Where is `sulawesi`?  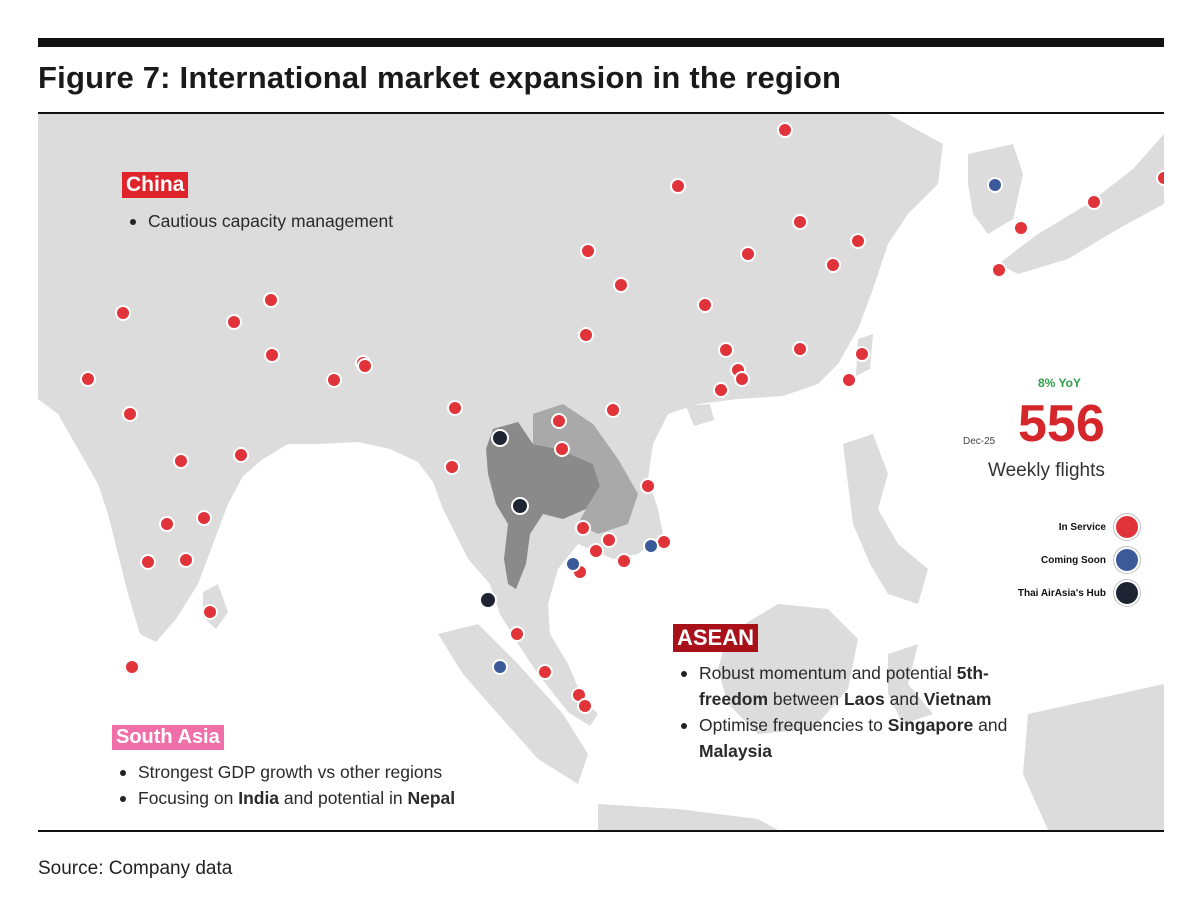
sulawesi is located at coordinates (910, 684).